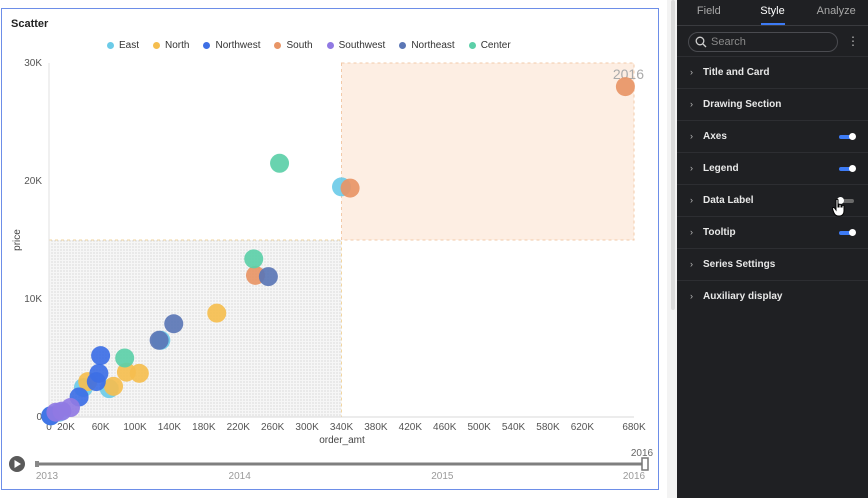 The width and height of the screenshot is (868, 498). I want to click on toggle-legend, so click(847, 168).